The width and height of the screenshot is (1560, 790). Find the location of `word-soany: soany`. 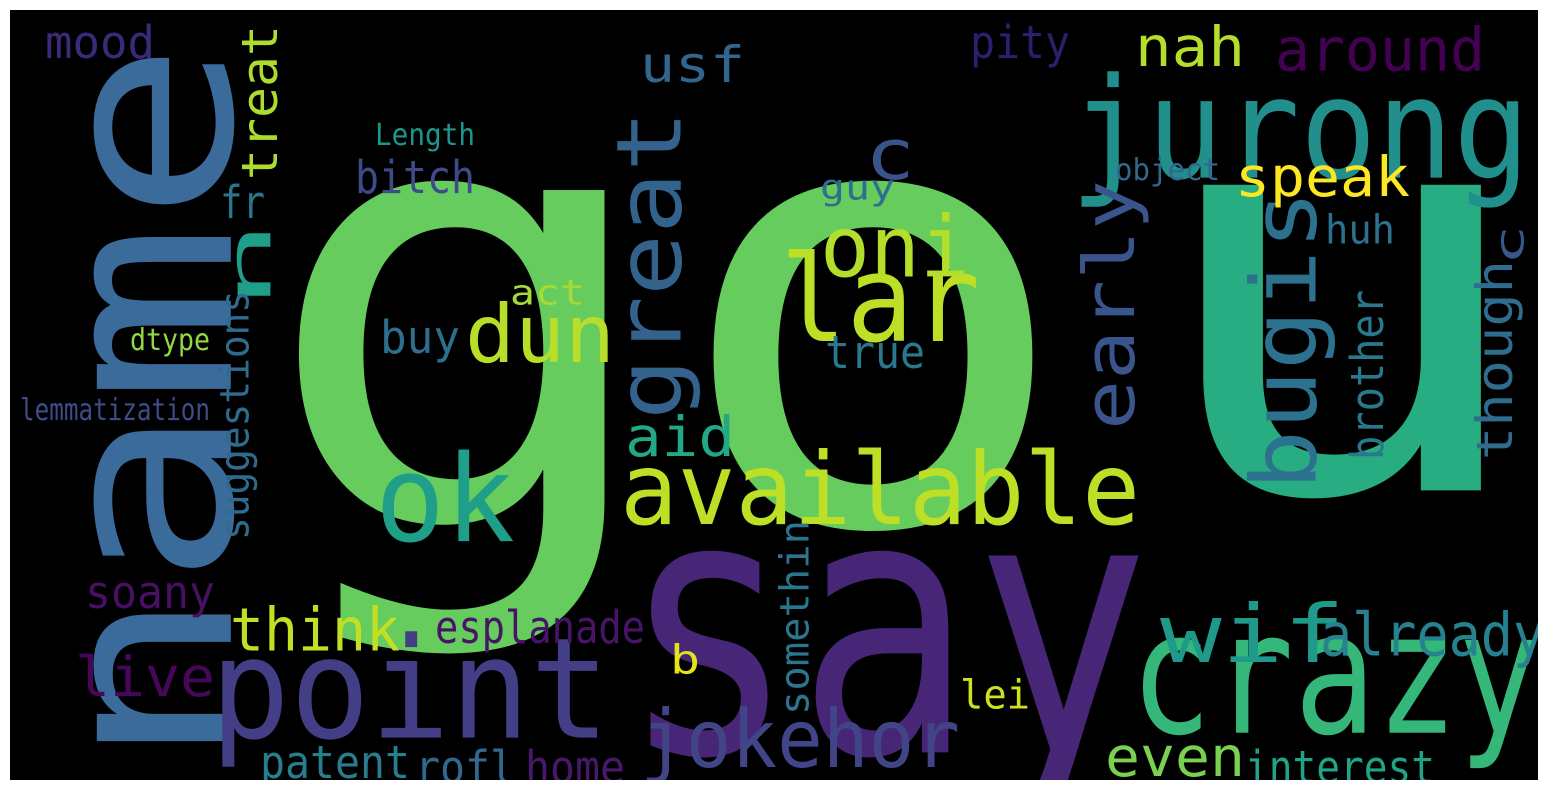

word-soany: soany is located at coordinates (150, 592).